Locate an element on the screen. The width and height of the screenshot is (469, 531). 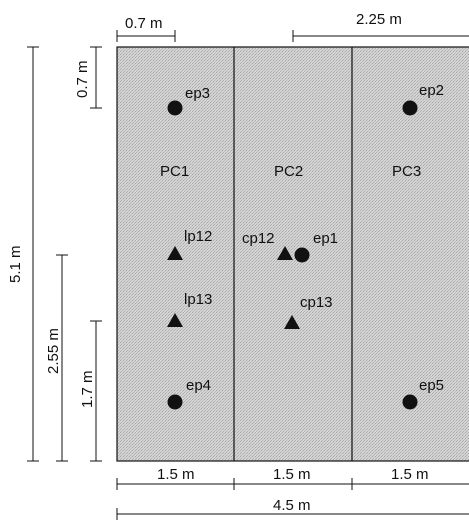
lp12-marker is located at coordinates (175, 253).